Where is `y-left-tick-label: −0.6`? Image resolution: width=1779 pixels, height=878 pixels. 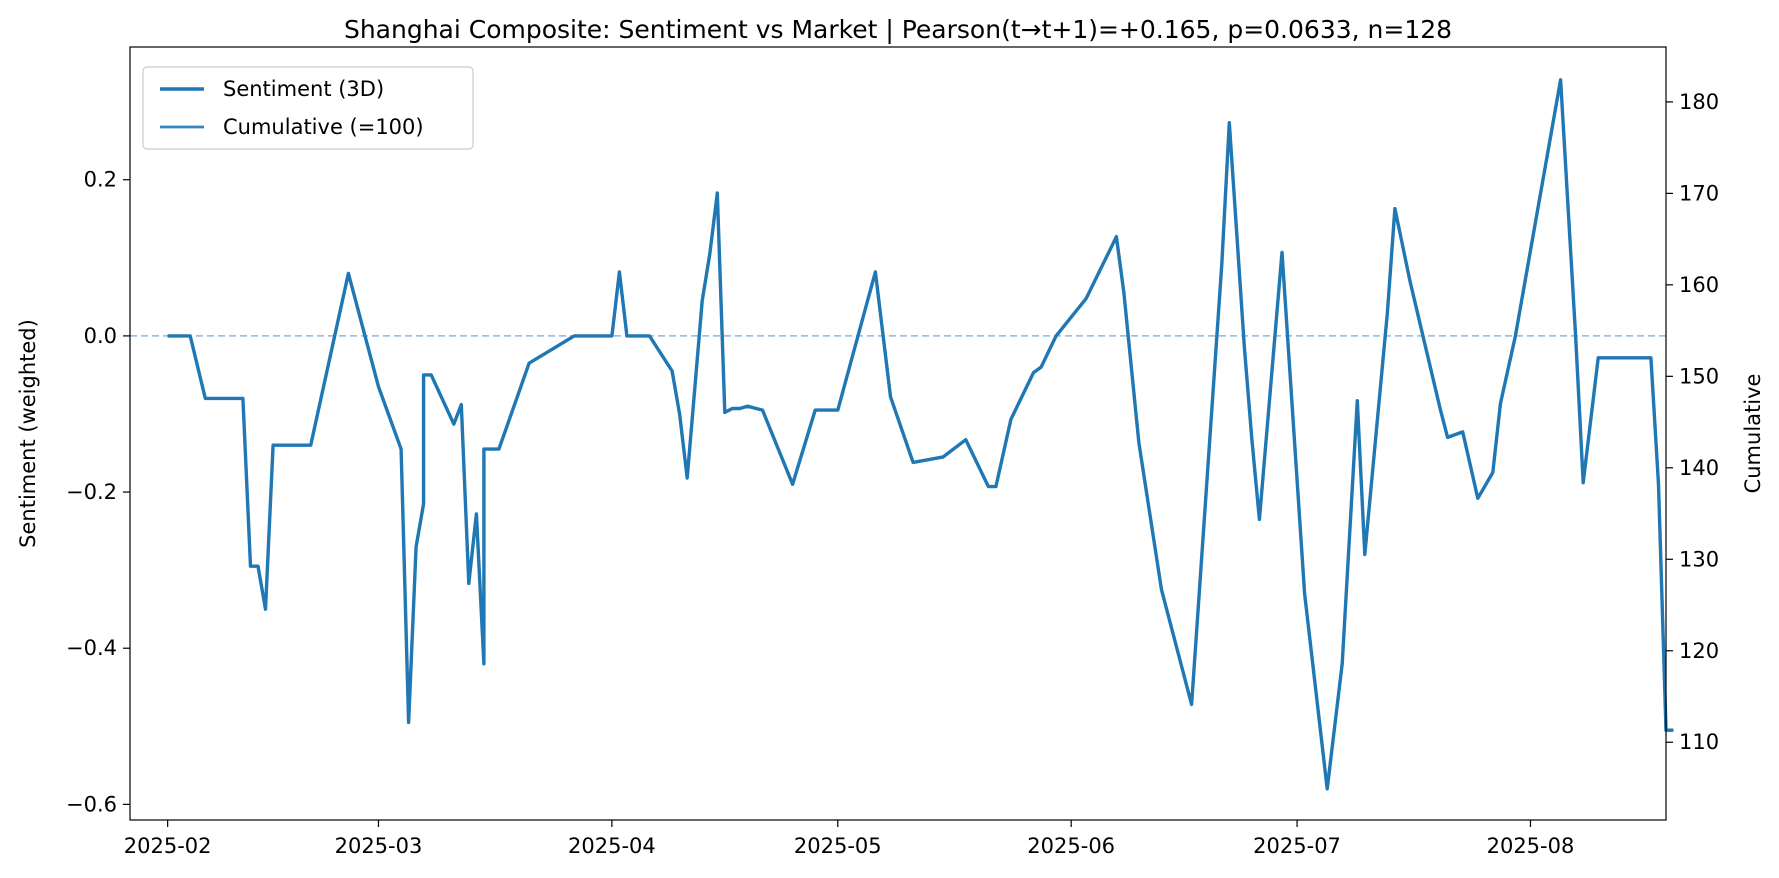 y-left-tick-label: −0.6 is located at coordinates (91, 804).